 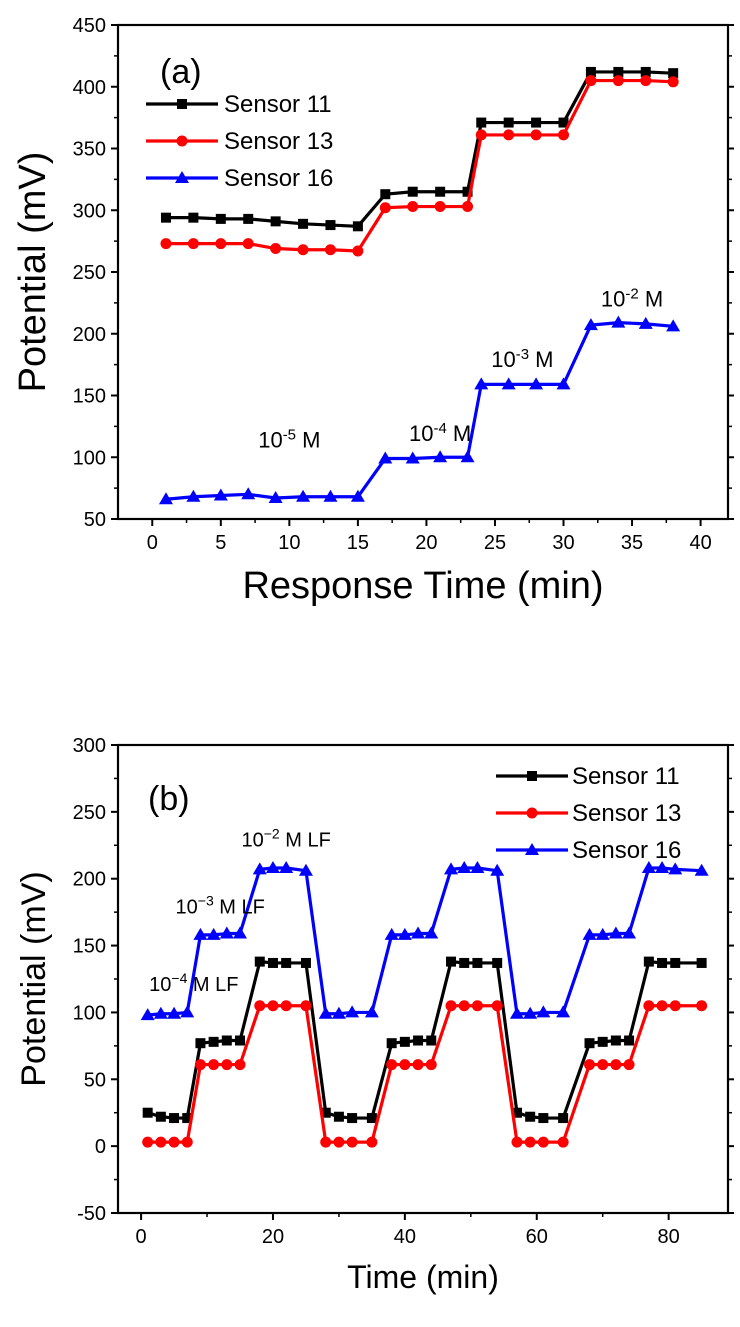 I want to click on x-axis-label: Response Time (min), so click(x=422, y=586).